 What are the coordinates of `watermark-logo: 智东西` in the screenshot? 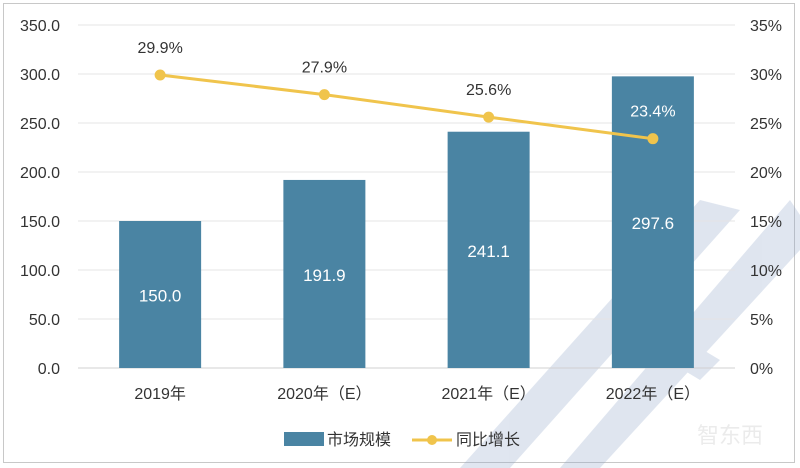 It's located at (730, 435).